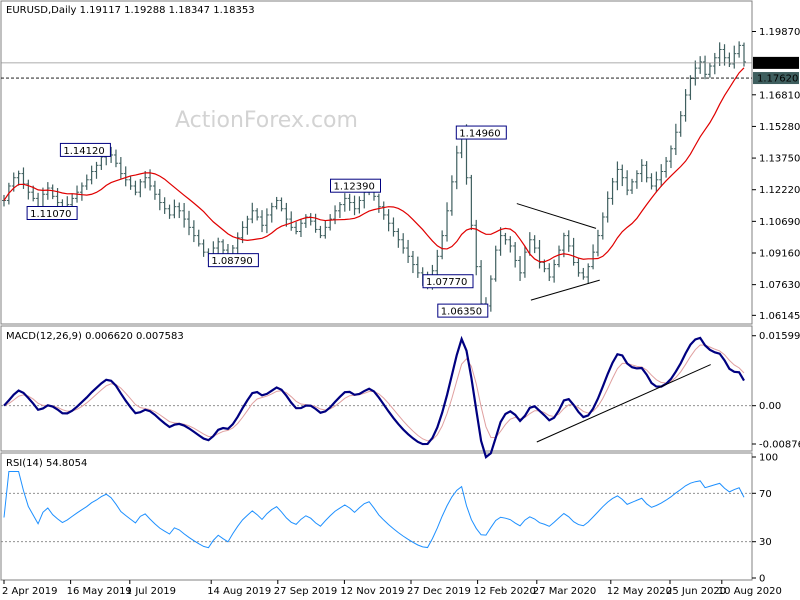 The image size is (800, 600). What do you see at coordinates (779, 159) in the screenshot?
I see `price-axis-tick-label: 1.13750` at bounding box center [779, 159].